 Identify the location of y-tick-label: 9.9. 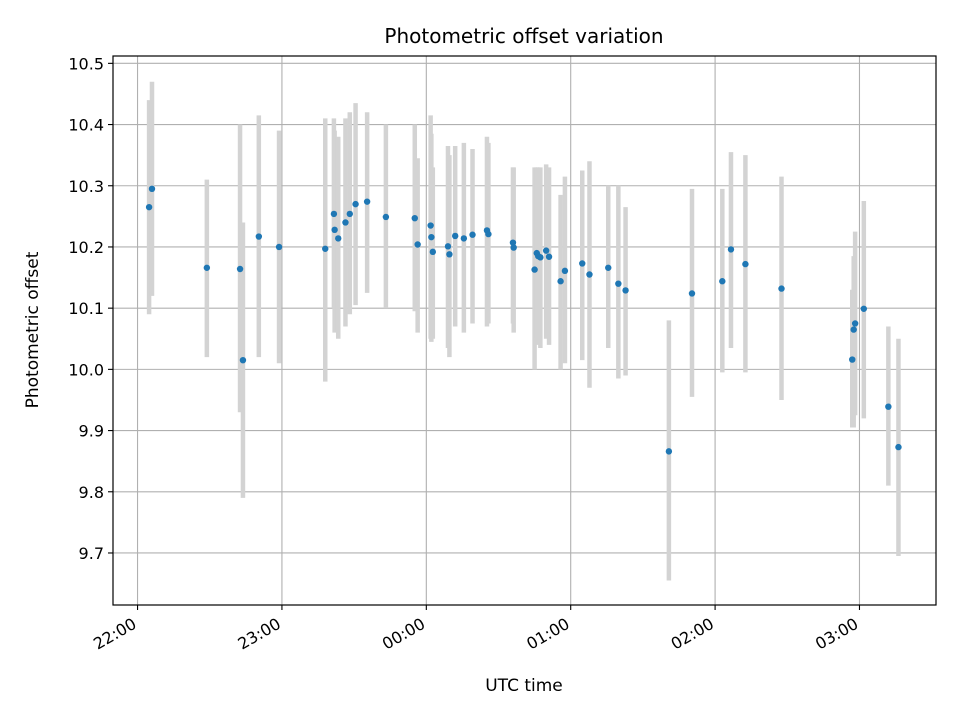
(91, 431).